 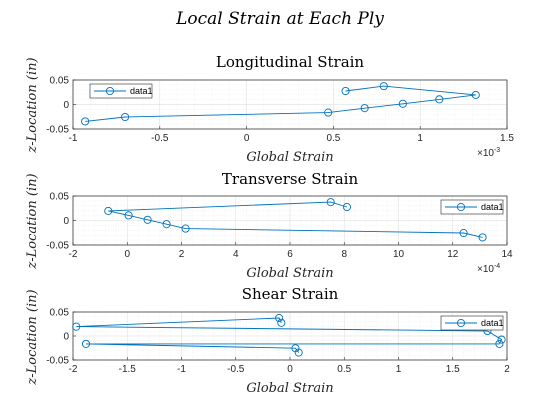 What do you see at coordinates (290, 294) in the screenshot?
I see `panel-title: Shear Strain` at bounding box center [290, 294].